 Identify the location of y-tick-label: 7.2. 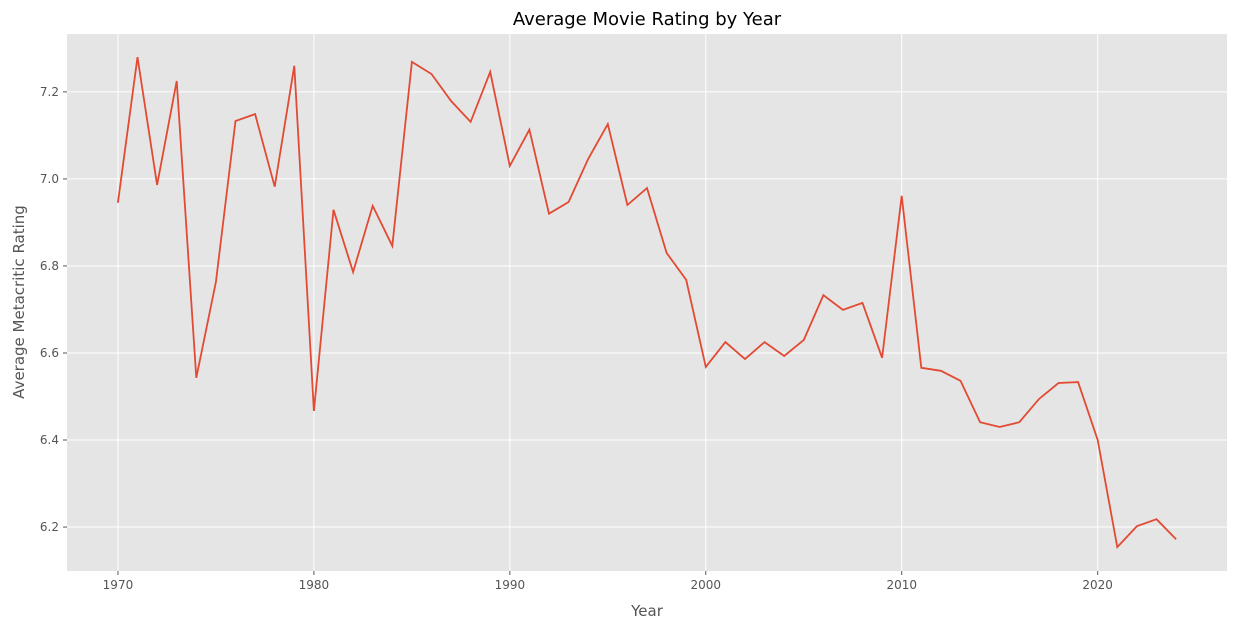
(49, 92).